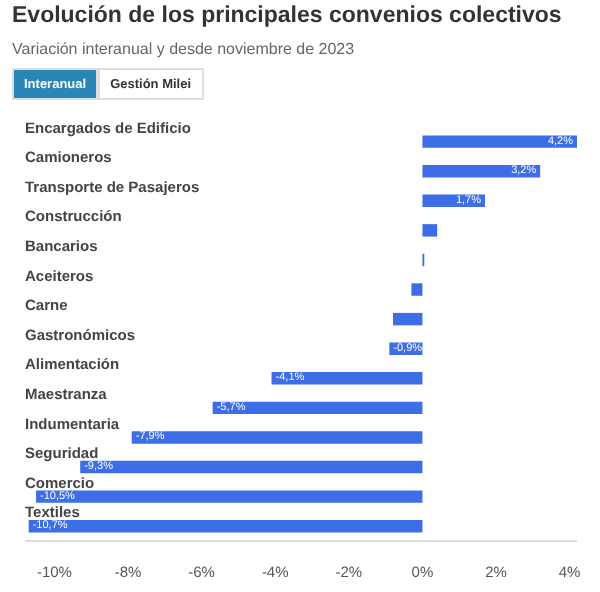 This screenshot has height=592, width=600. I want to click on chart-subtitle: Variación interanual y desde noviembre de 2023, so click(183, 49).